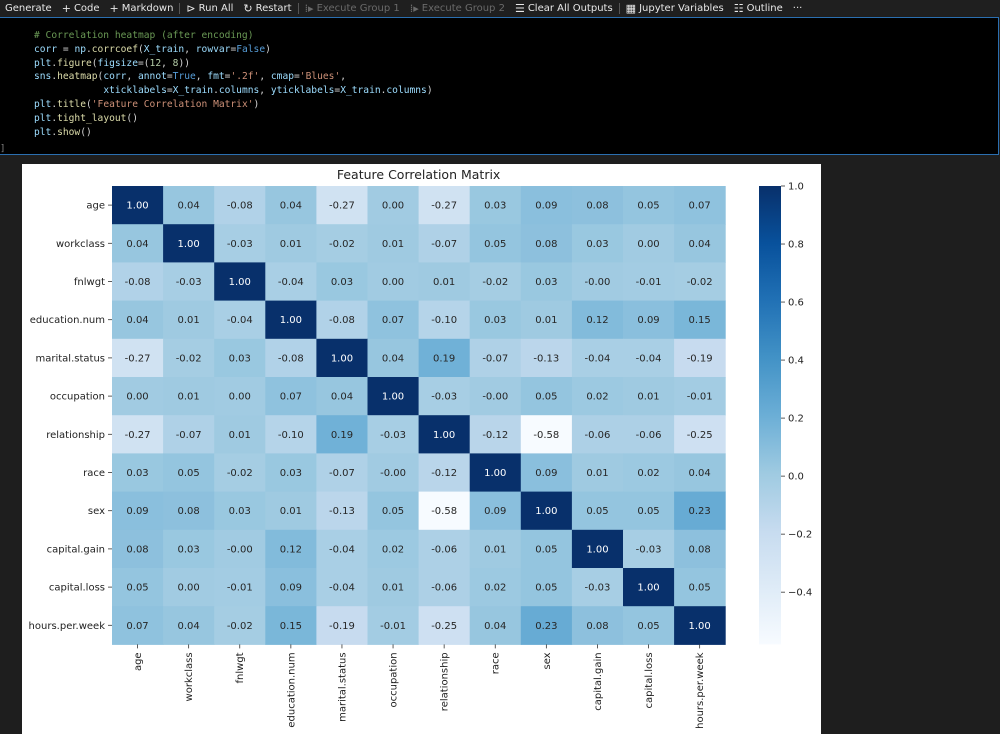 This screenshot has width=1000, height=734. I want to click on execute-group-1-button: ⁞▸ Execute Group 1, so click(352, 8).